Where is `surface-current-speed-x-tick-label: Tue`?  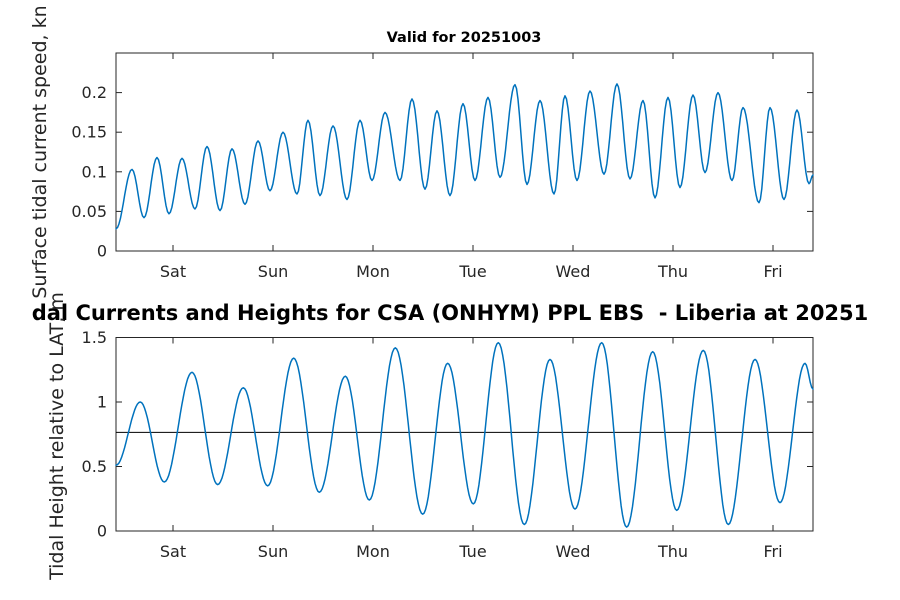
surface-current-speed-x-tick-label: Tue is located at coordinates (472, 271).